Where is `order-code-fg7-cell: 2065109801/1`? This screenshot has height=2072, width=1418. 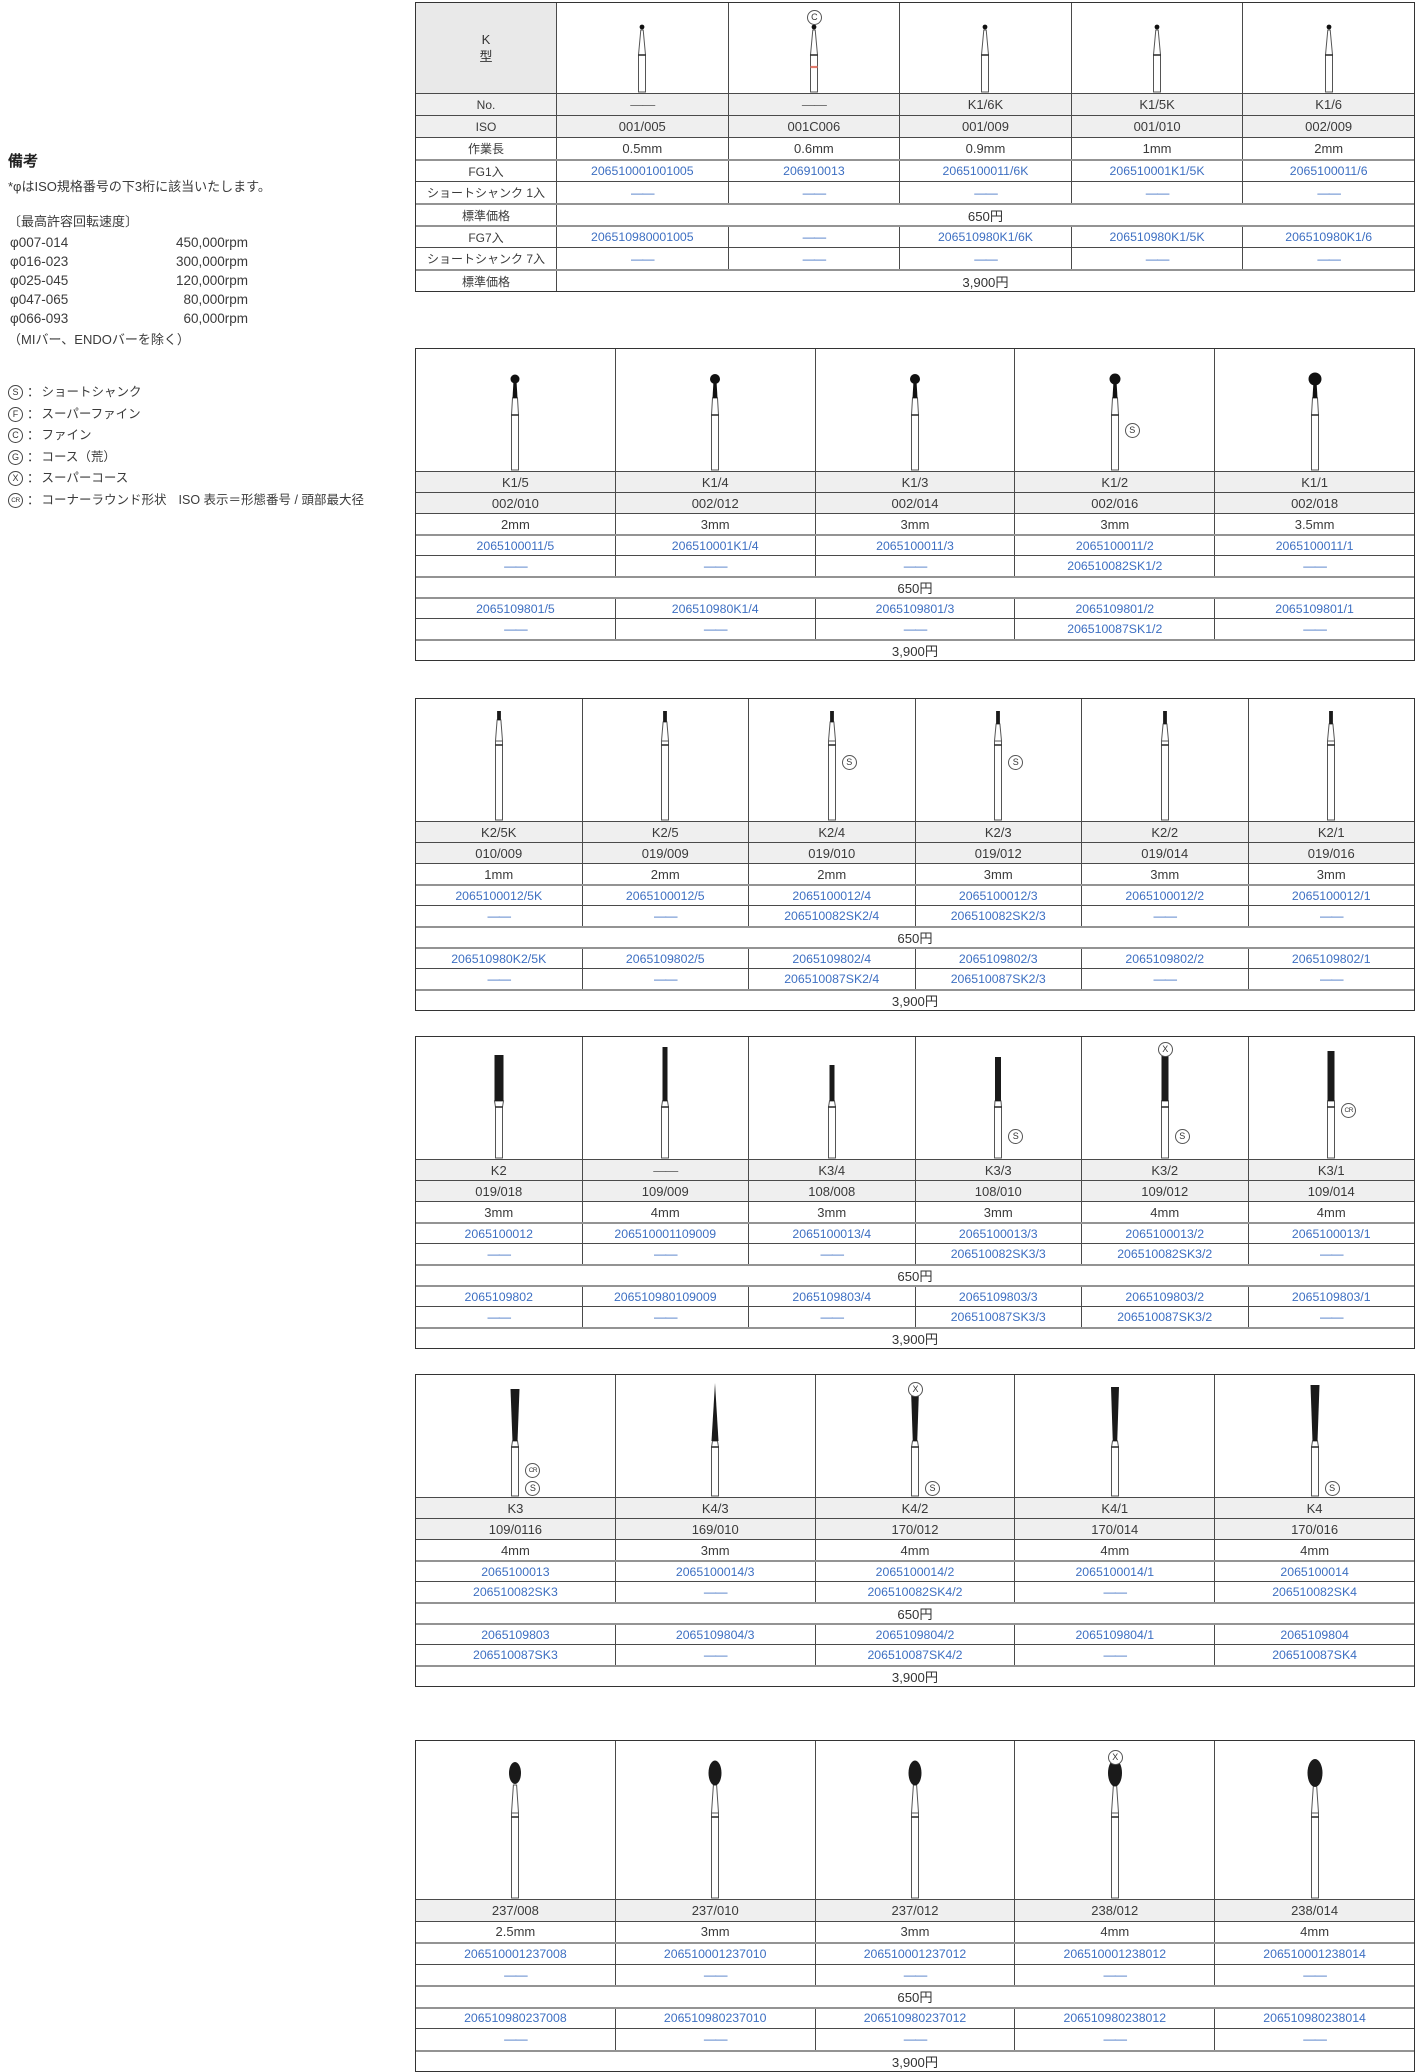 order-code-fg7-cell: 2065109801/1 is located at coordinates (1314, 608).